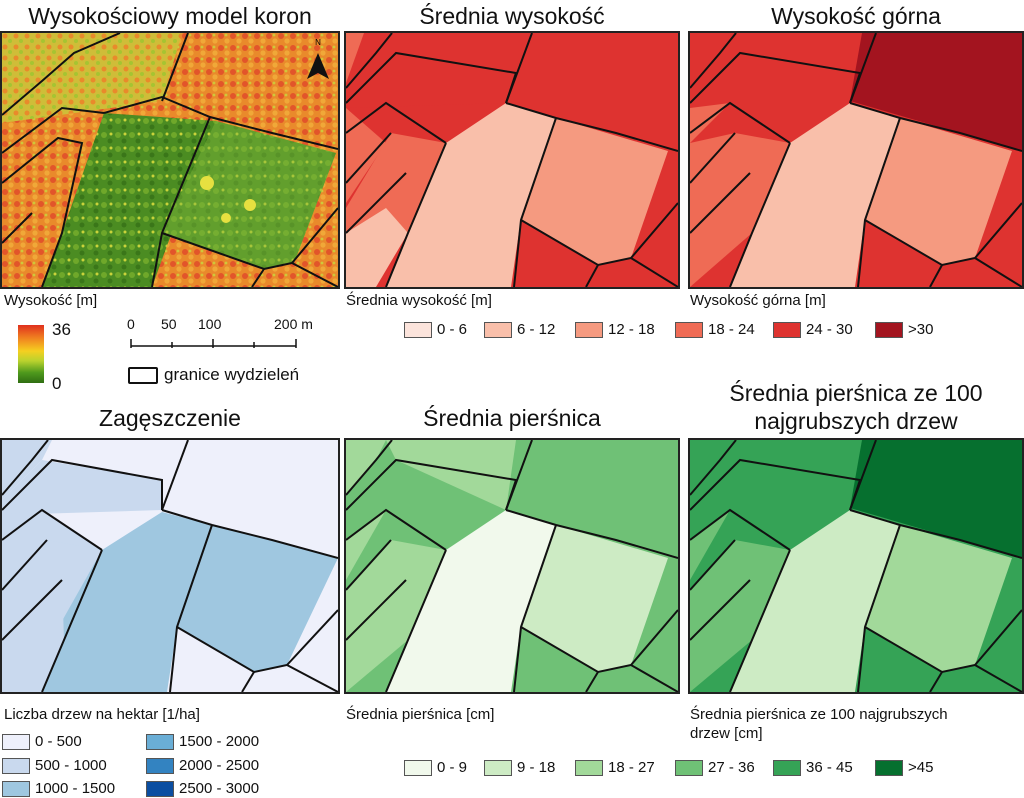 Image resolution: width=1024 pixels, height=798 pixels. I want to click on density-legend-item: 500 - 1000, so click(54, 765).